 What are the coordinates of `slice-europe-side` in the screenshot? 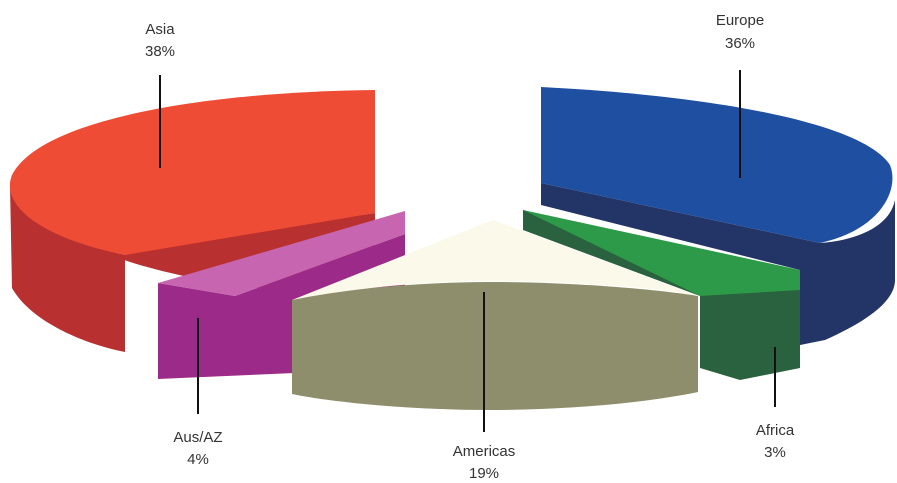 It's located at (718, 264).